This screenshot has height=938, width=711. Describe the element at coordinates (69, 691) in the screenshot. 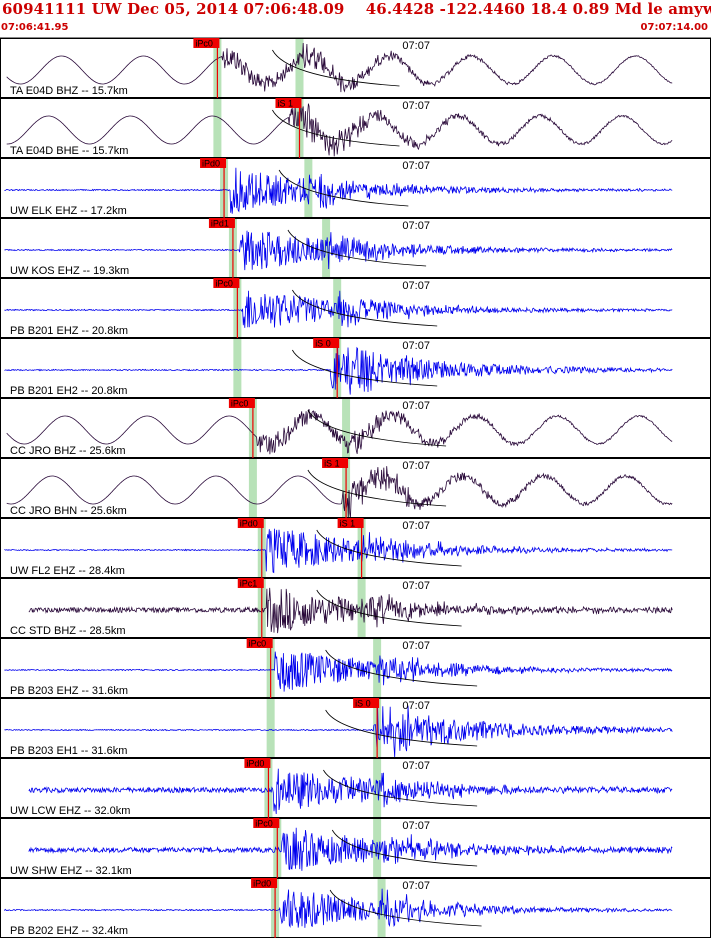

I see `station-label: PB B203 EHZ -- 31.6km` at that location.